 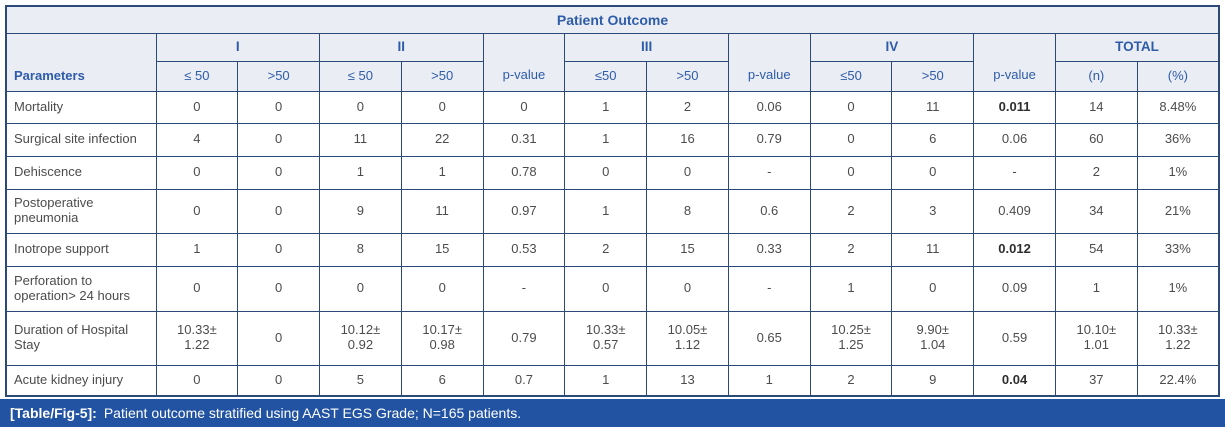 I want to click on col-header-g1-le50: ≤ 50, so click(x=197, y=76).